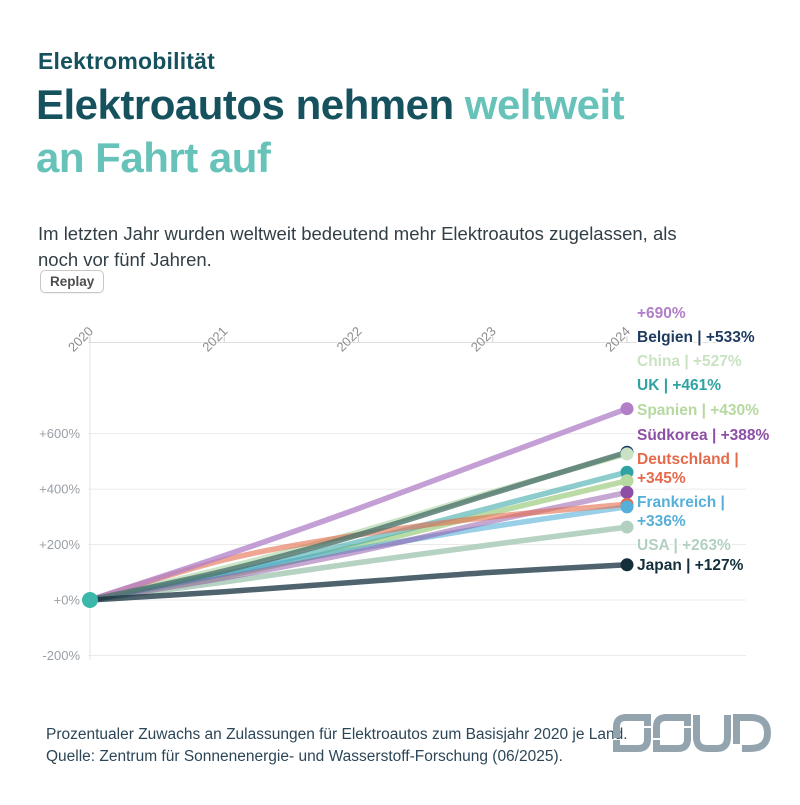 This screenshot has height=805, width=800. What do you see at coordinates (544, 104) in the screenshot?
I see `title-accent-part: weltweit` at bounding box center [544, 104].